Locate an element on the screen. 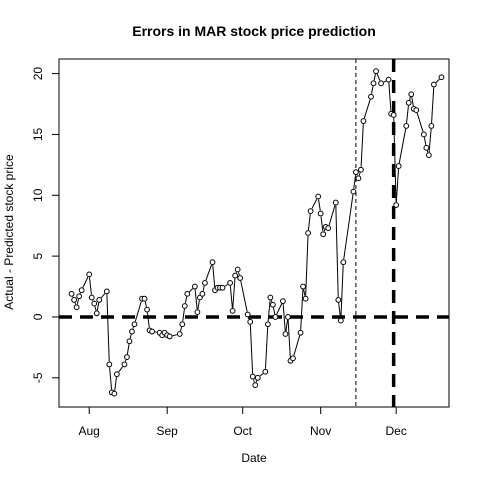 Image resolution: width=480 pixels, height=480 pixels. x-axis: Aug Sep Oct Nov Dec is located at coordinates (243, 422).